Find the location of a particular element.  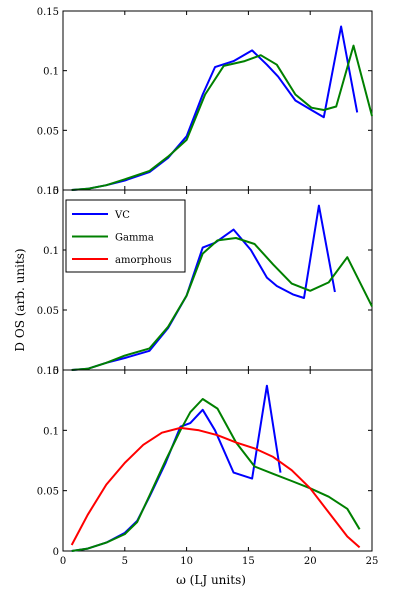

legend-label-vc: VC is located at coordinates (122, 215).